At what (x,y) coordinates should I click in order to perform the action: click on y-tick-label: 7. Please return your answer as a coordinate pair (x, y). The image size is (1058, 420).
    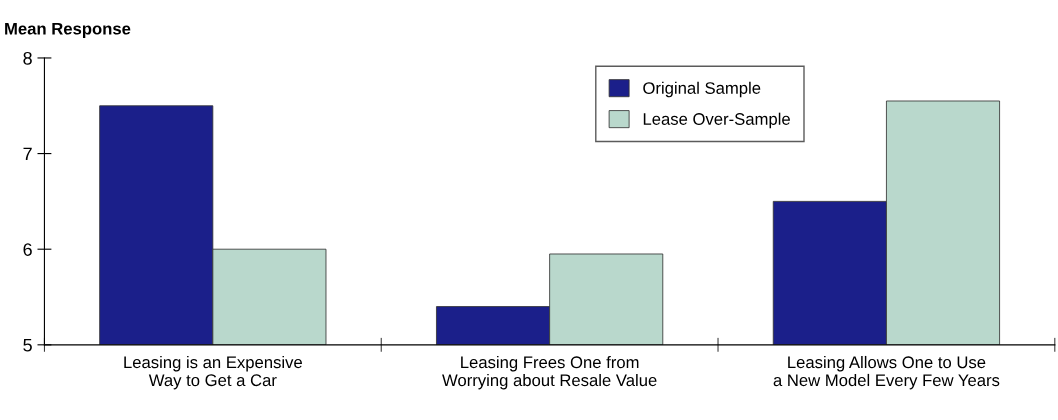
    Looking at the image, I should click on (27, 154).